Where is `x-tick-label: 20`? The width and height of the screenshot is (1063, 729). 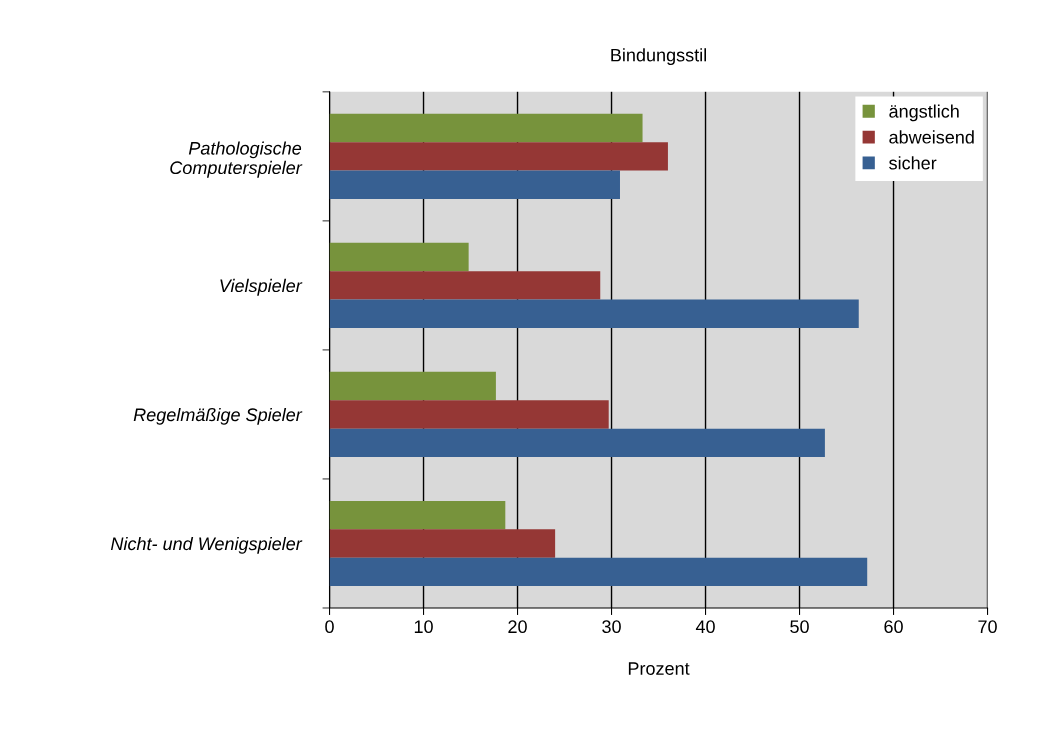 x-tick-label: 20 is located at coordinates (517, 627).